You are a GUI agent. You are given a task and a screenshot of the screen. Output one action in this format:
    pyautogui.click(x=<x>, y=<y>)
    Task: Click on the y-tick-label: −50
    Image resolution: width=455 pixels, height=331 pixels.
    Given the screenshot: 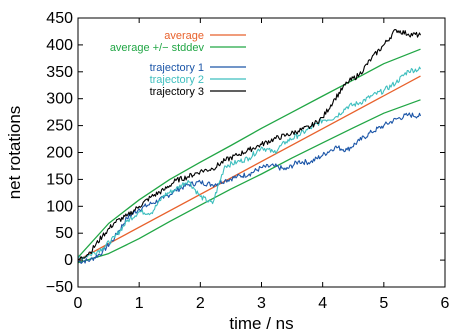 What is the action you would take?
    pyautogui.click(x=59, y=287)
    